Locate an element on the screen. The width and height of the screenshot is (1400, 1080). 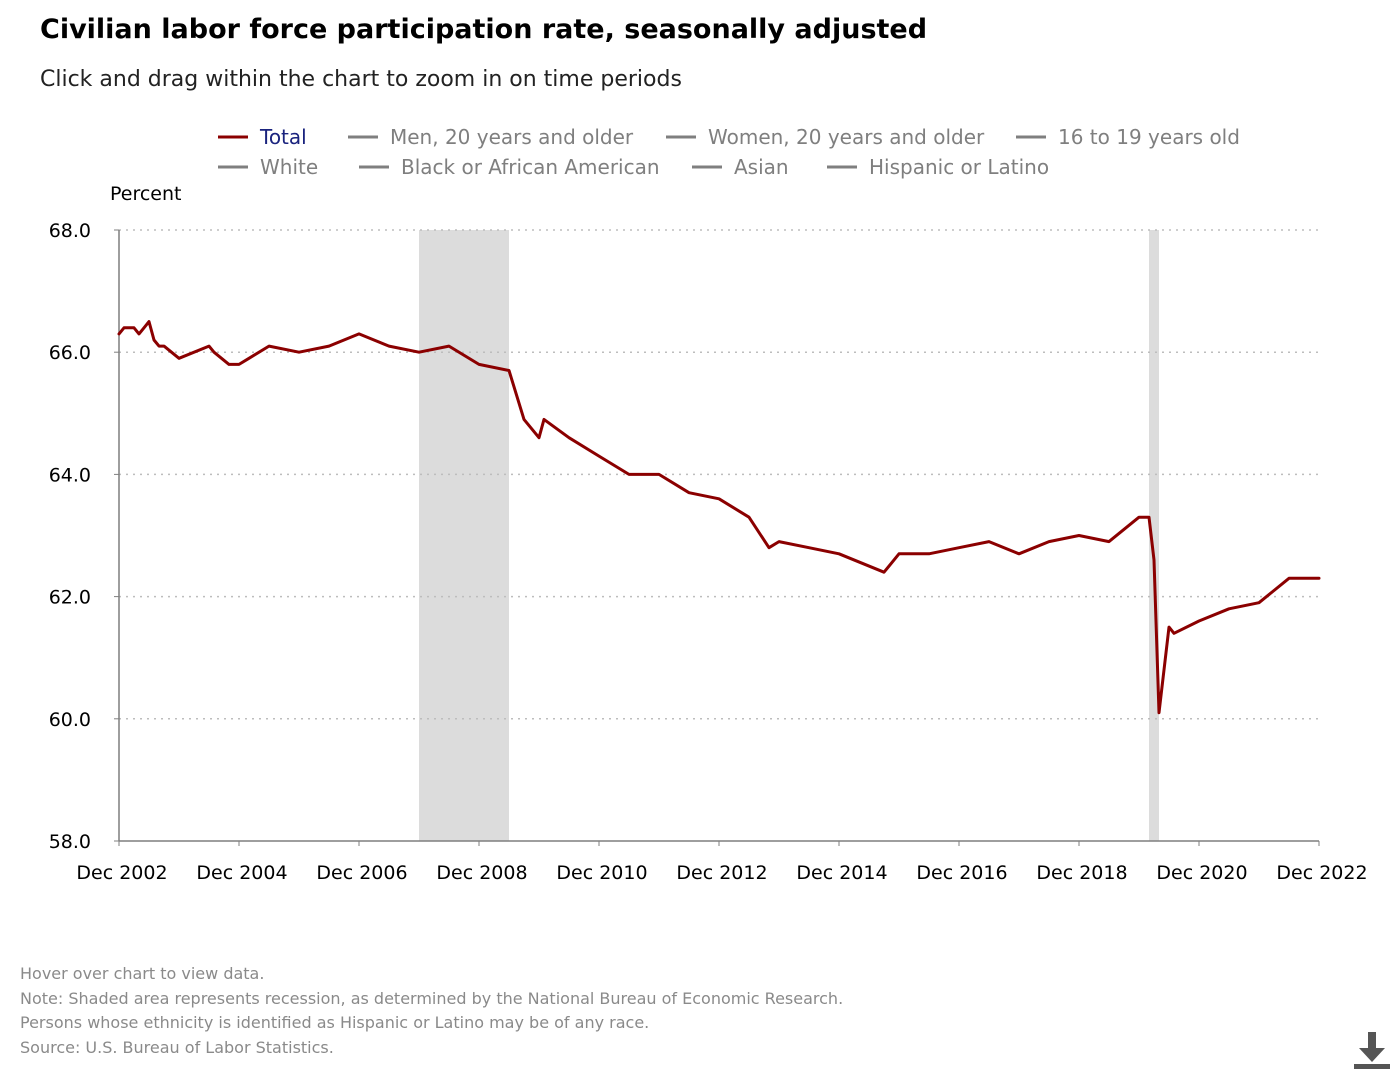
x-tick-label: Dec 2004 is located at coordinates (241, 873).